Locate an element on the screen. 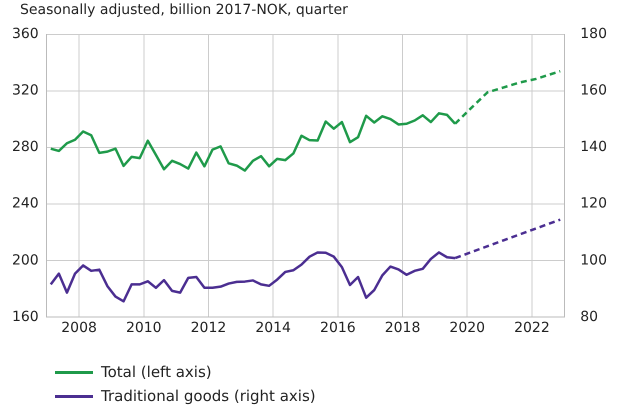  x-tick-label: 2014 is located at coordinates (273, 328).